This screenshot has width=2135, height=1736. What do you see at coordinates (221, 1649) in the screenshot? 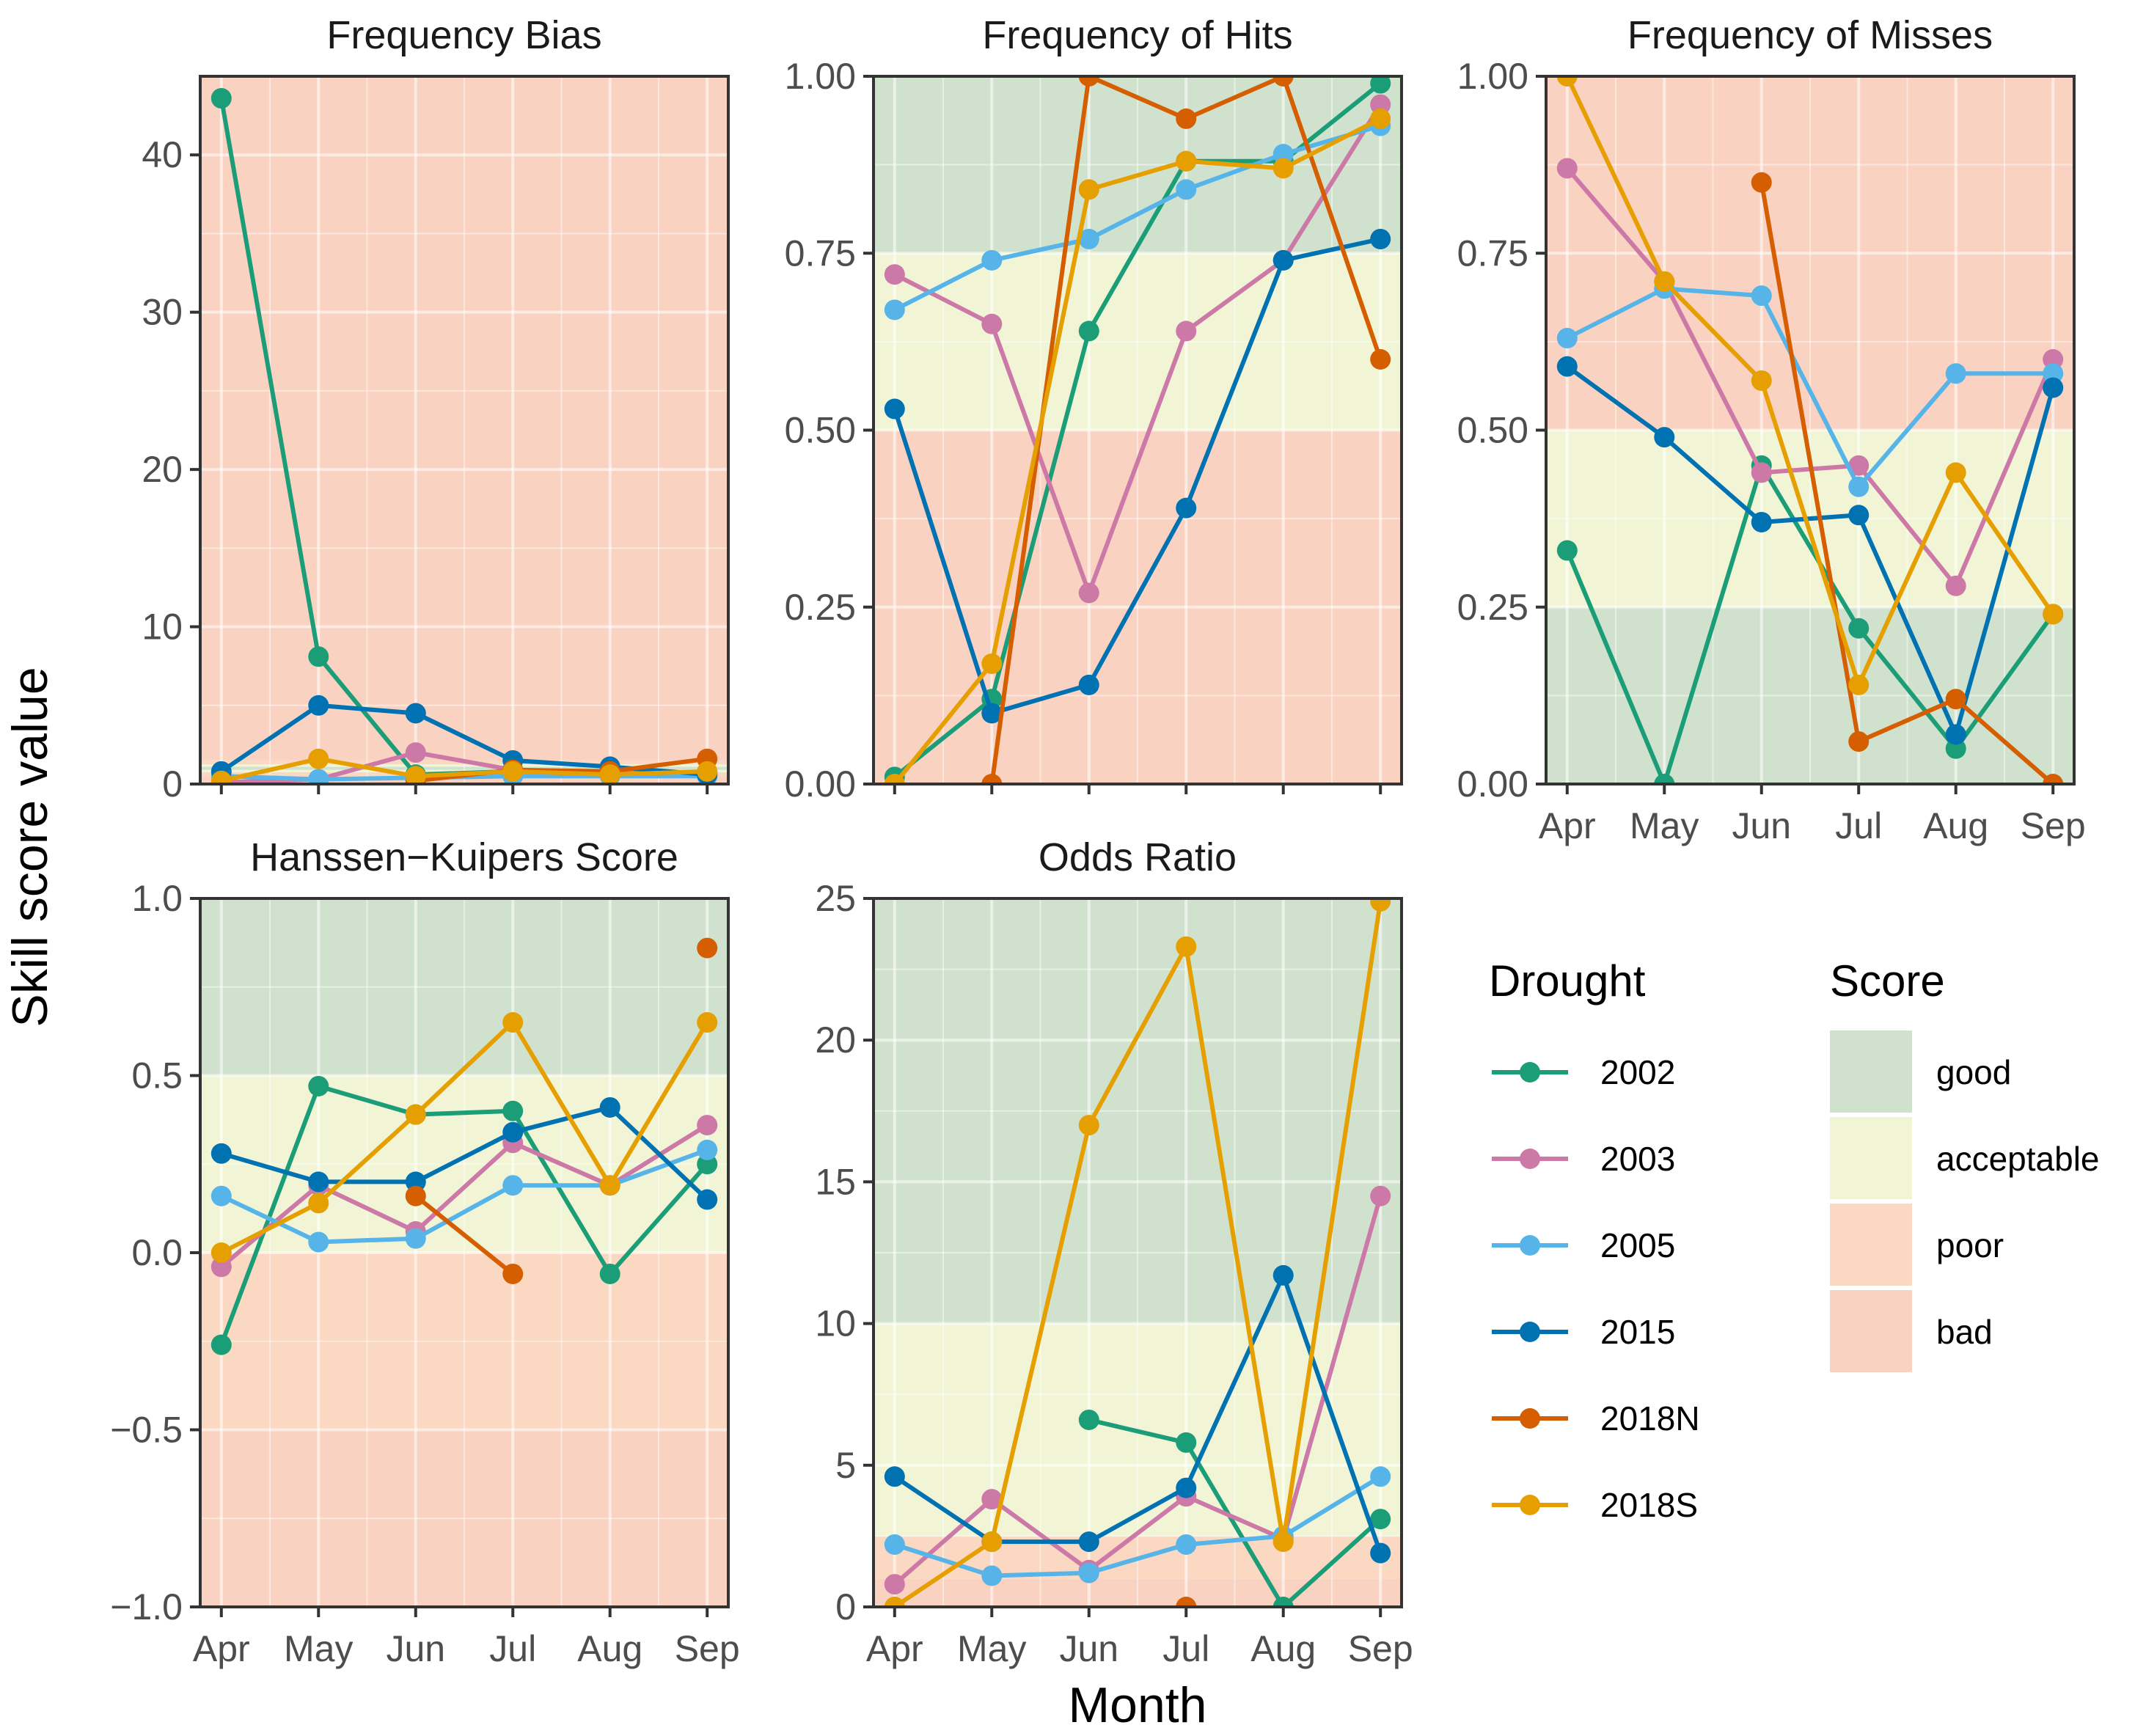
I see `x-tick-label: Apr` at bounding box center [221, 1649].